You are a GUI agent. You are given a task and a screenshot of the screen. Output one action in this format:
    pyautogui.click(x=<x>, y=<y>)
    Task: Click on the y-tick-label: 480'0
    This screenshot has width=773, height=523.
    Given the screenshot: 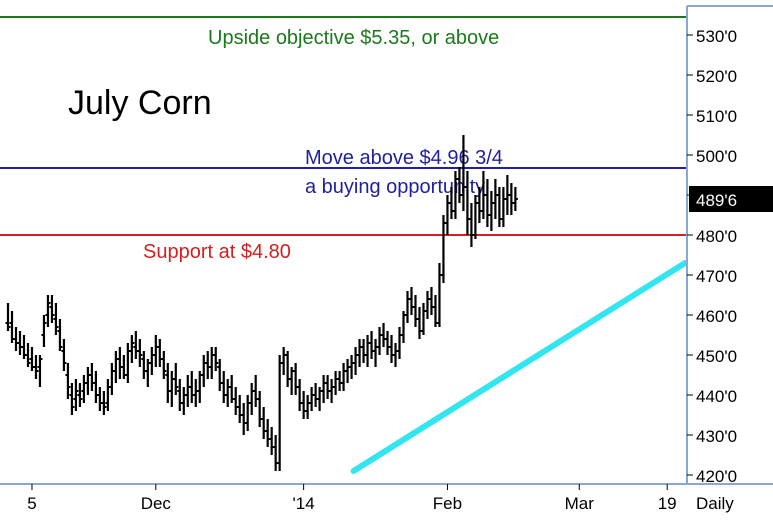 What is the action you would take?
    pyautogui.click(x=716, y=236)
    